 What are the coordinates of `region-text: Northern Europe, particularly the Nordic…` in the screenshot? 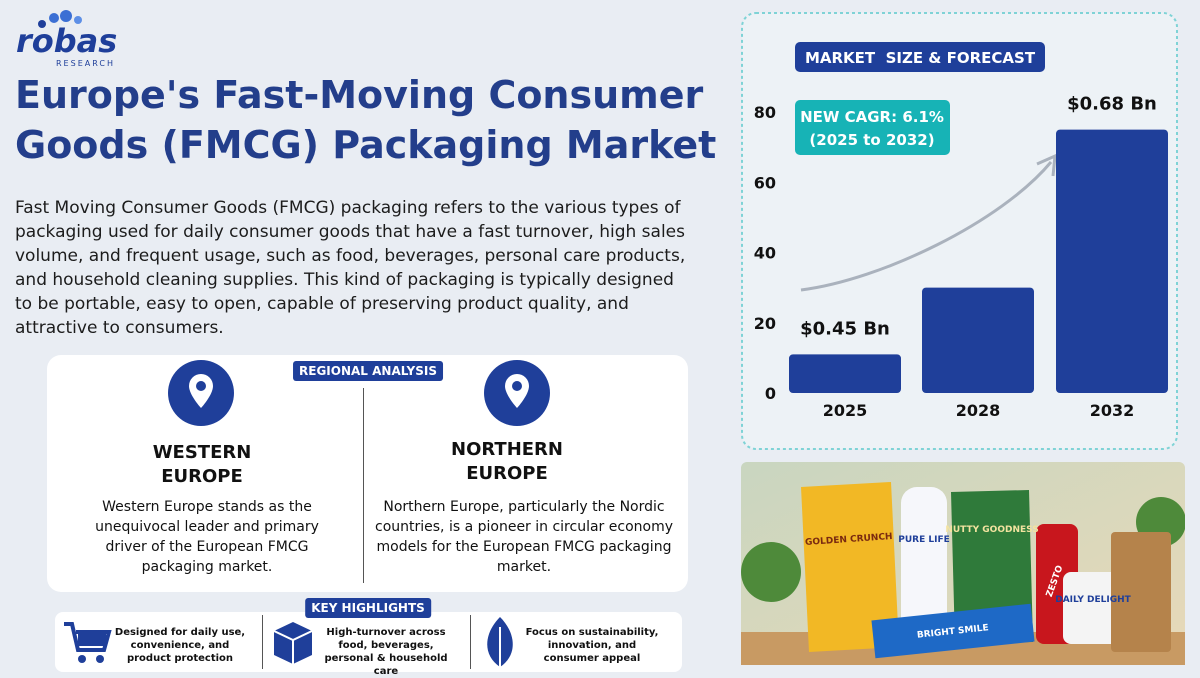 It's located at (524, 537).